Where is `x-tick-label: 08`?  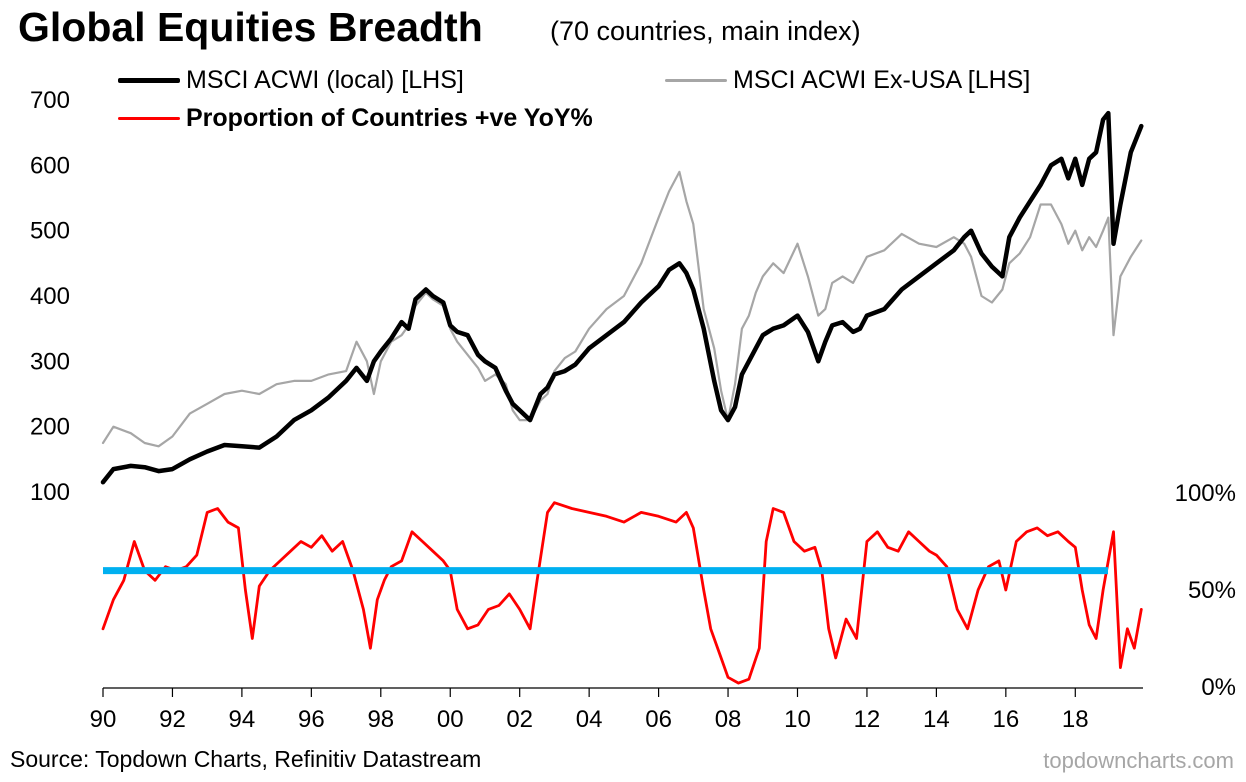 x-tick-label: 08 is located at coordinates (728, 719).